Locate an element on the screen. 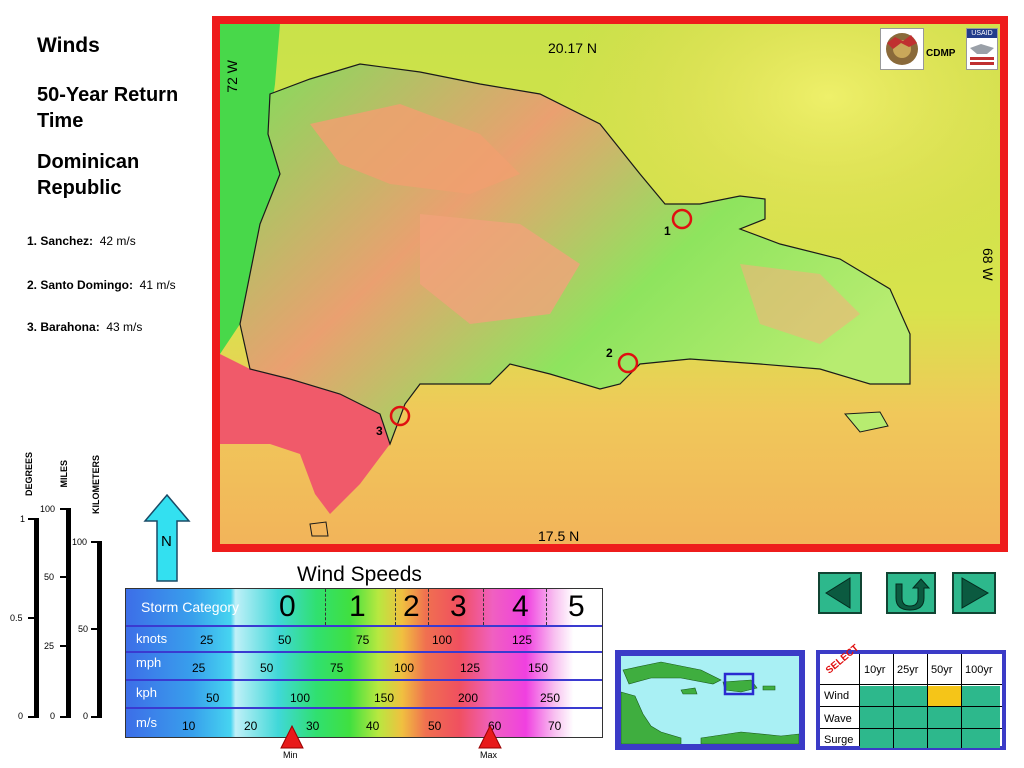  cell-surge-50yr is located at coordinates (944, 737).